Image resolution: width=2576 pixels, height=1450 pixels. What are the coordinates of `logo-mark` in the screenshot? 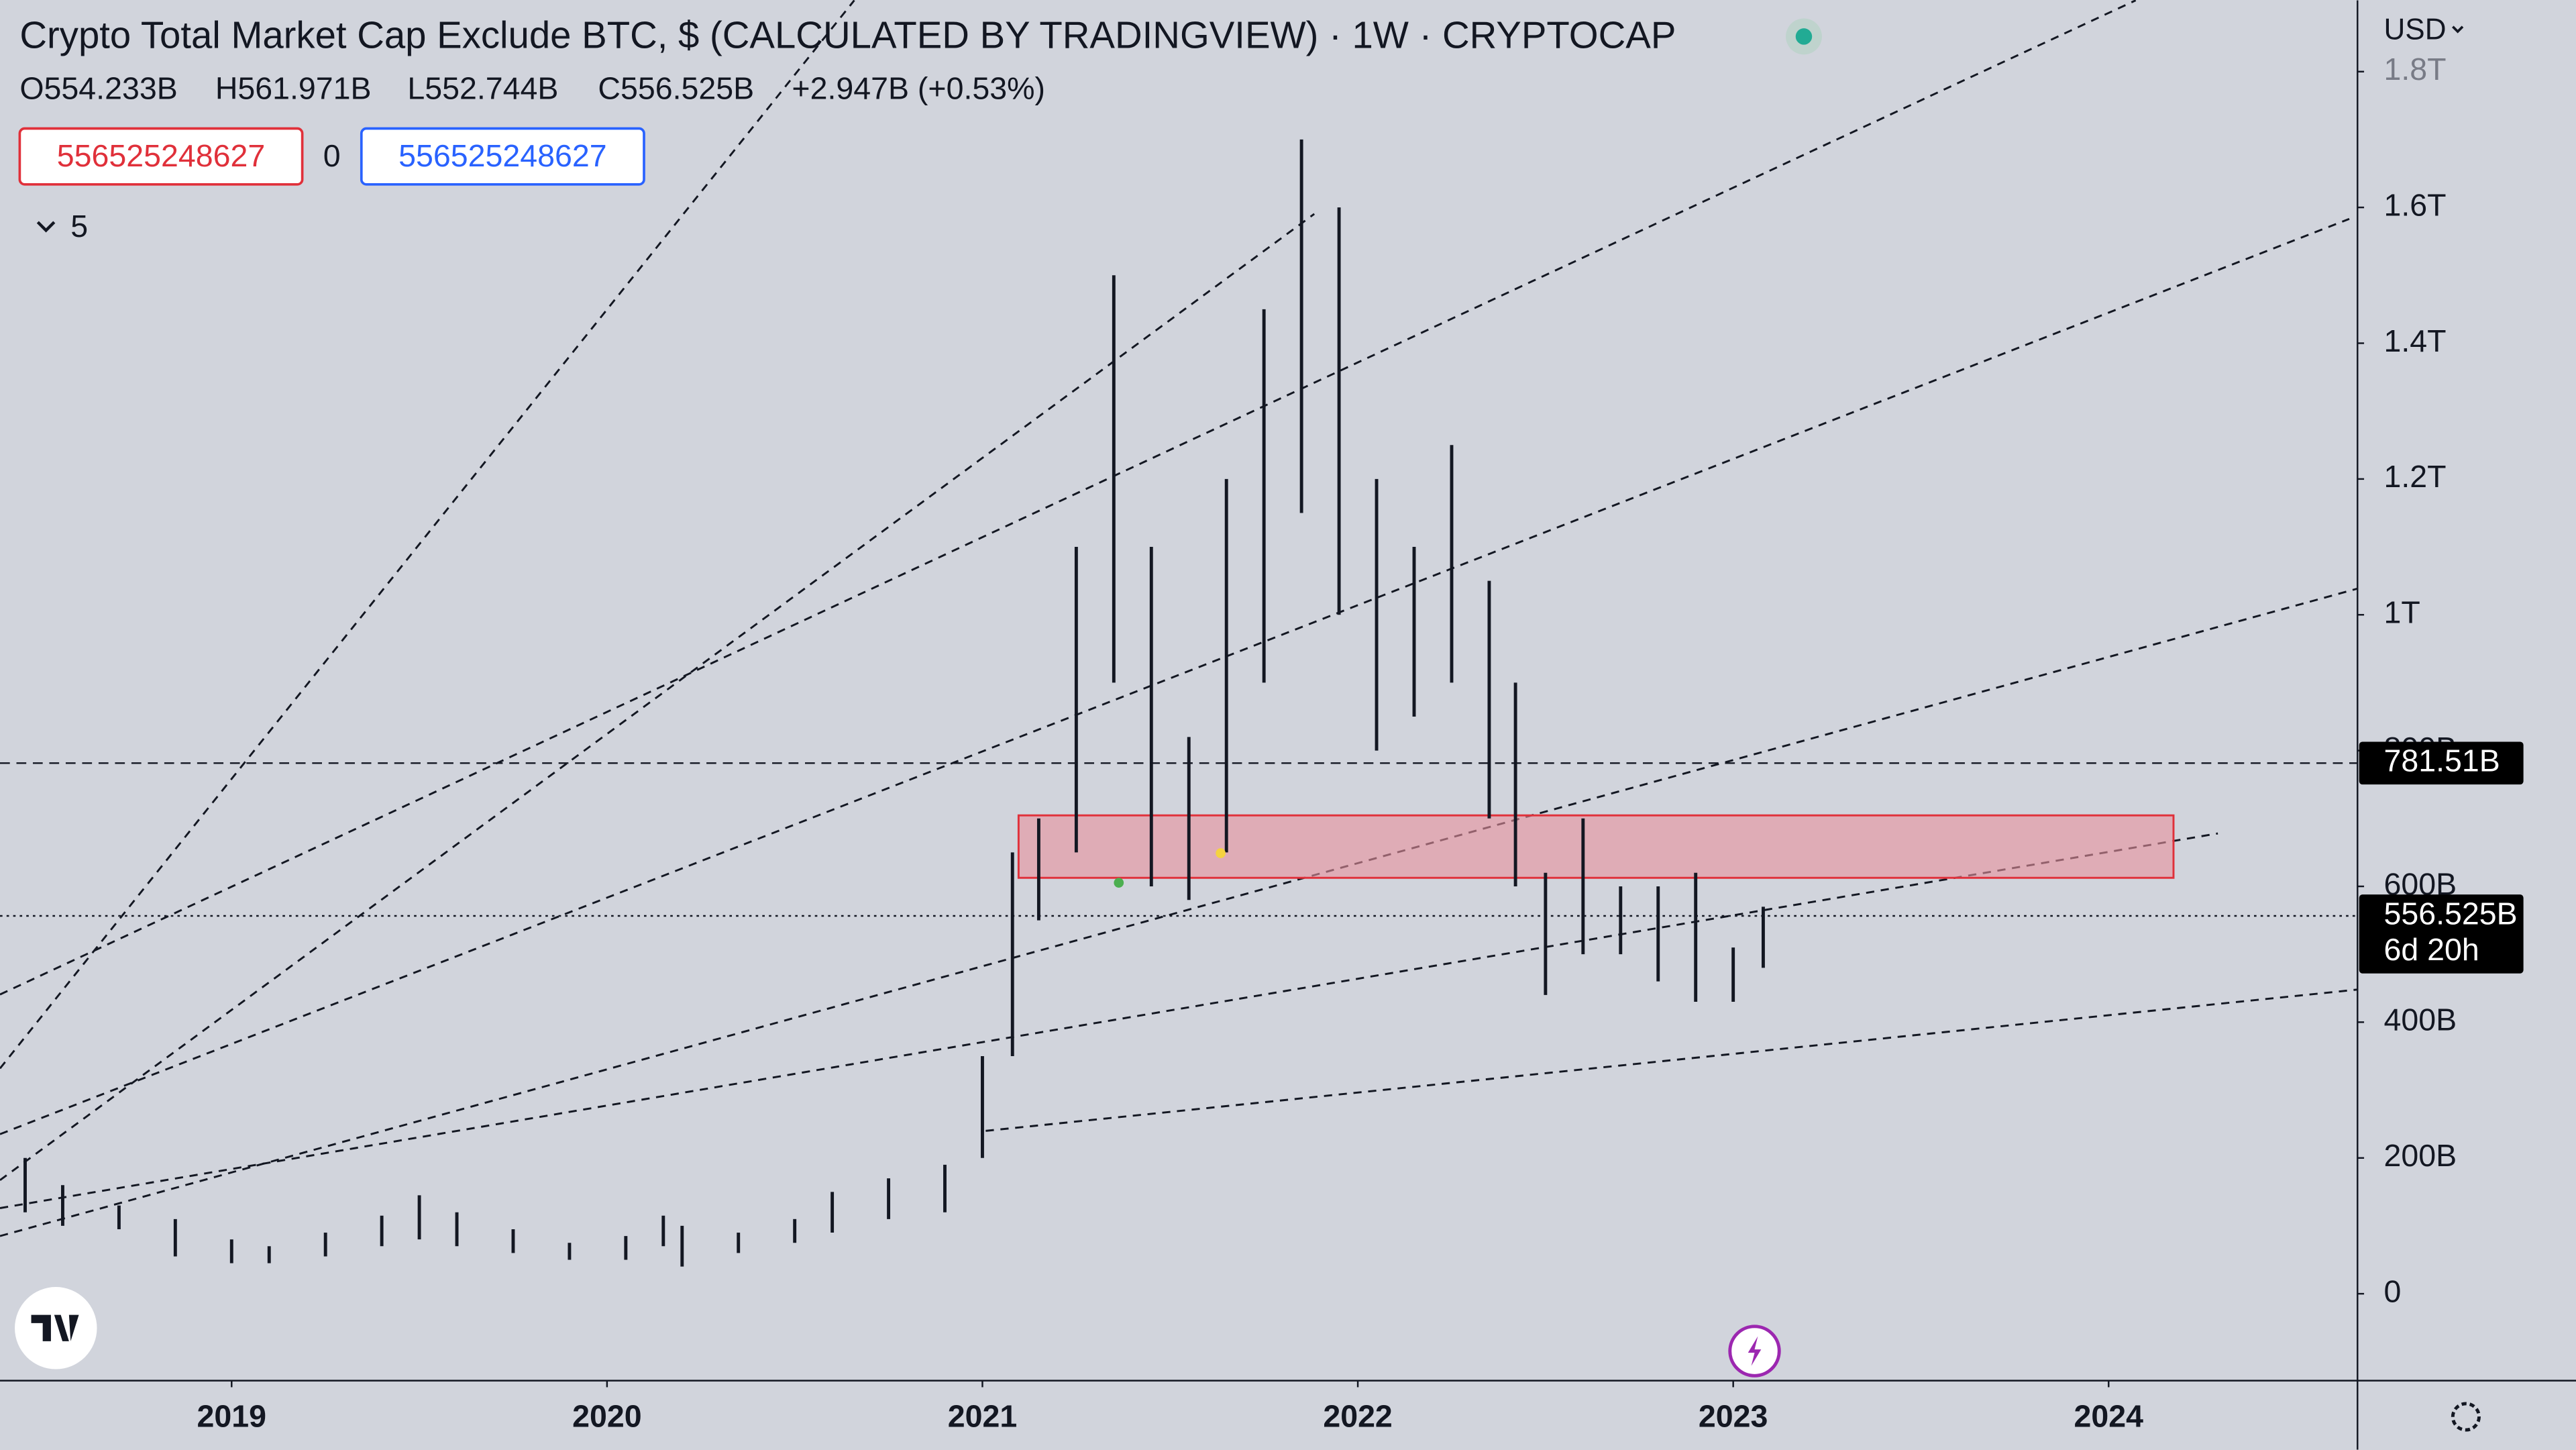 It's located at (55, 1327).